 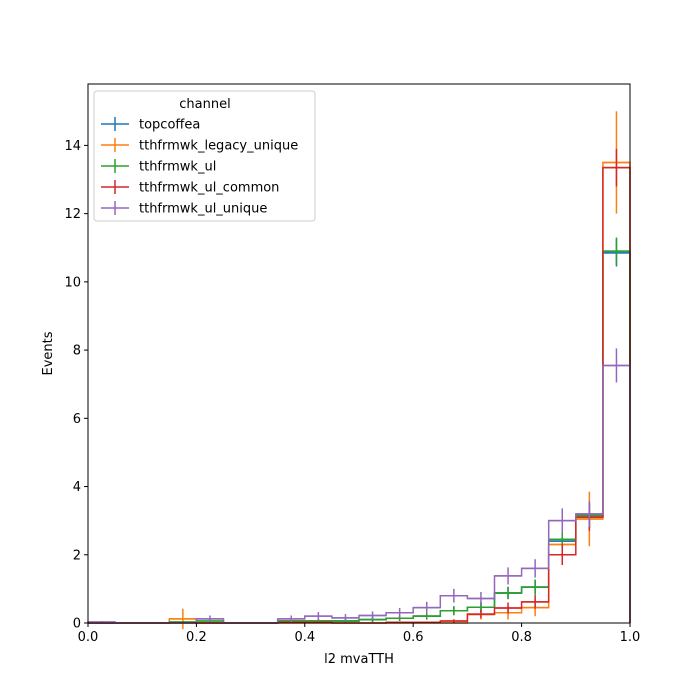 I want to click on legend-title: channel, so click(x=204, y=104).